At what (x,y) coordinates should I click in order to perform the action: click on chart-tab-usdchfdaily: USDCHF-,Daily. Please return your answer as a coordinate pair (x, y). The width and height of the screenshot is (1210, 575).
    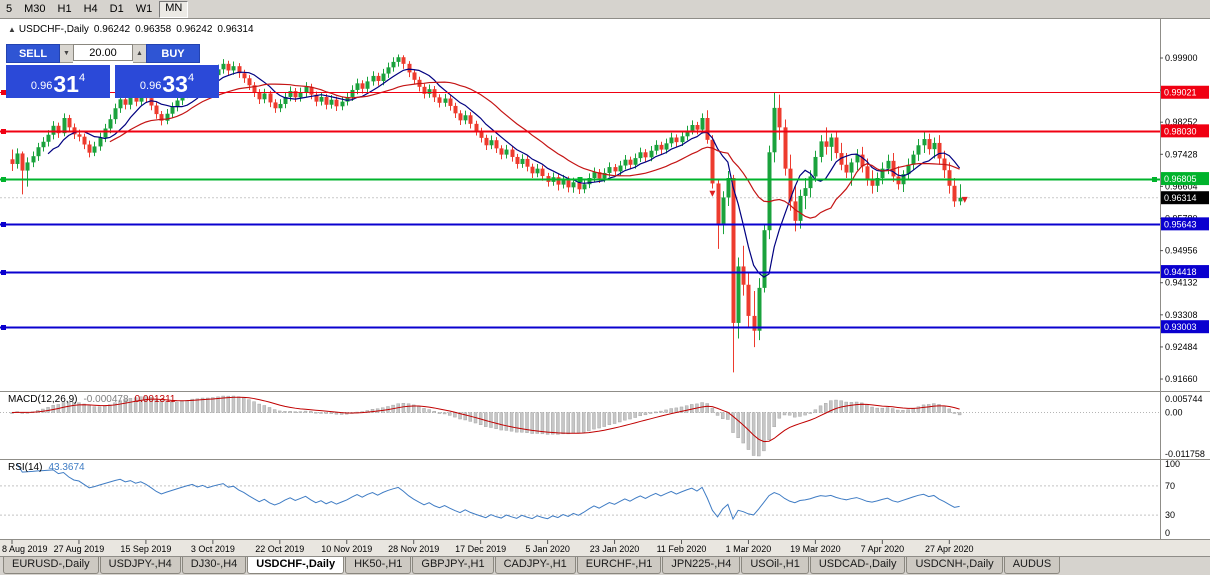
    Looking at the image, I should click on (296, 565).